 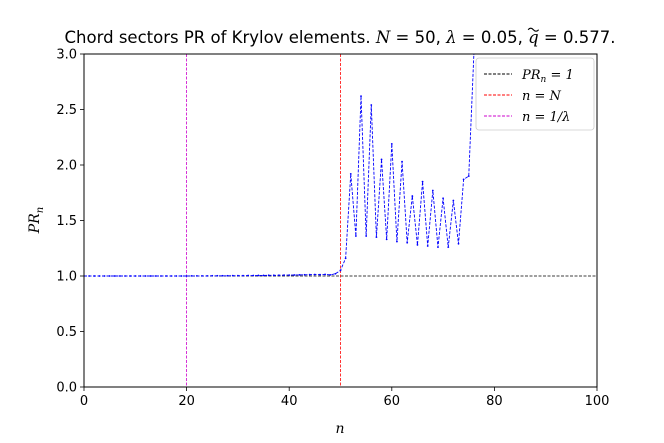 What do you see at coordinates (597, 401) in the screenshot?
I see `x-tick-label: 100` at bounding box center [597, 401].